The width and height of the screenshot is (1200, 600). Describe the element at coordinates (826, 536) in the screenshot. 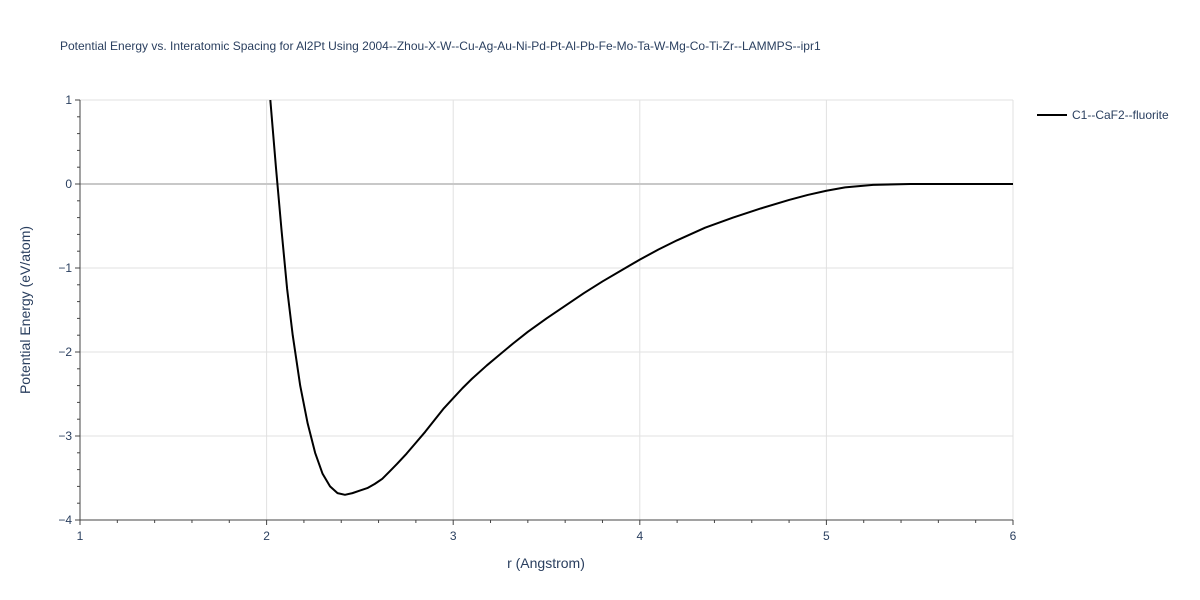

I see `x-tick-label: 5` at that location.